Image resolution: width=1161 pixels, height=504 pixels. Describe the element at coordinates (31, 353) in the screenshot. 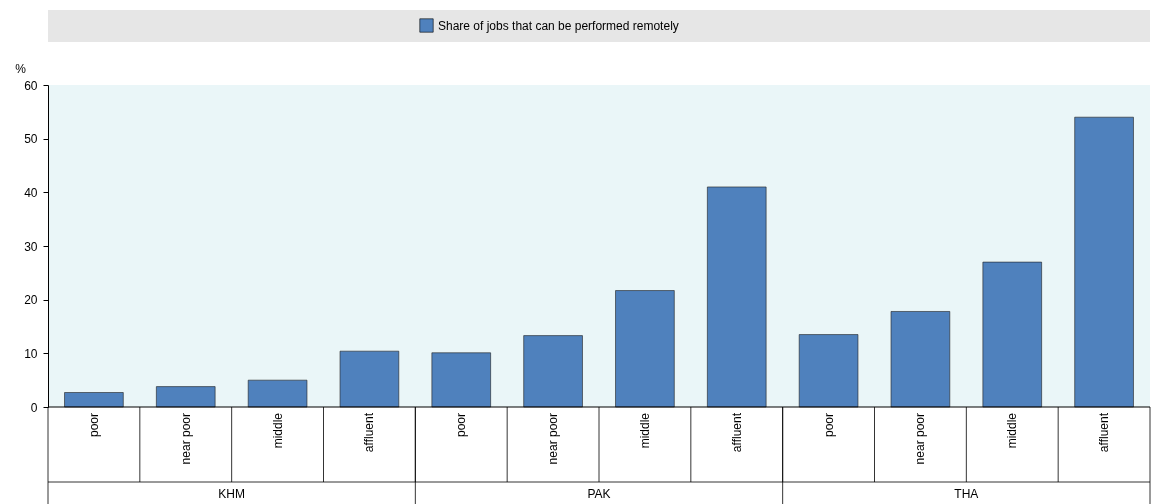

I see `y-tick-label: 10` at that location.